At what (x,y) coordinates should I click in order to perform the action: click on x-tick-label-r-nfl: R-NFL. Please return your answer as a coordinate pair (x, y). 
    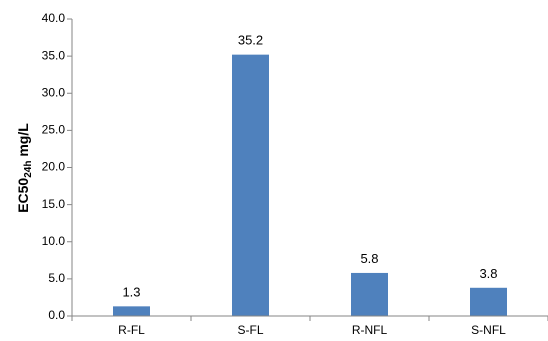
    Looking at the image, I should click on (370, 330).